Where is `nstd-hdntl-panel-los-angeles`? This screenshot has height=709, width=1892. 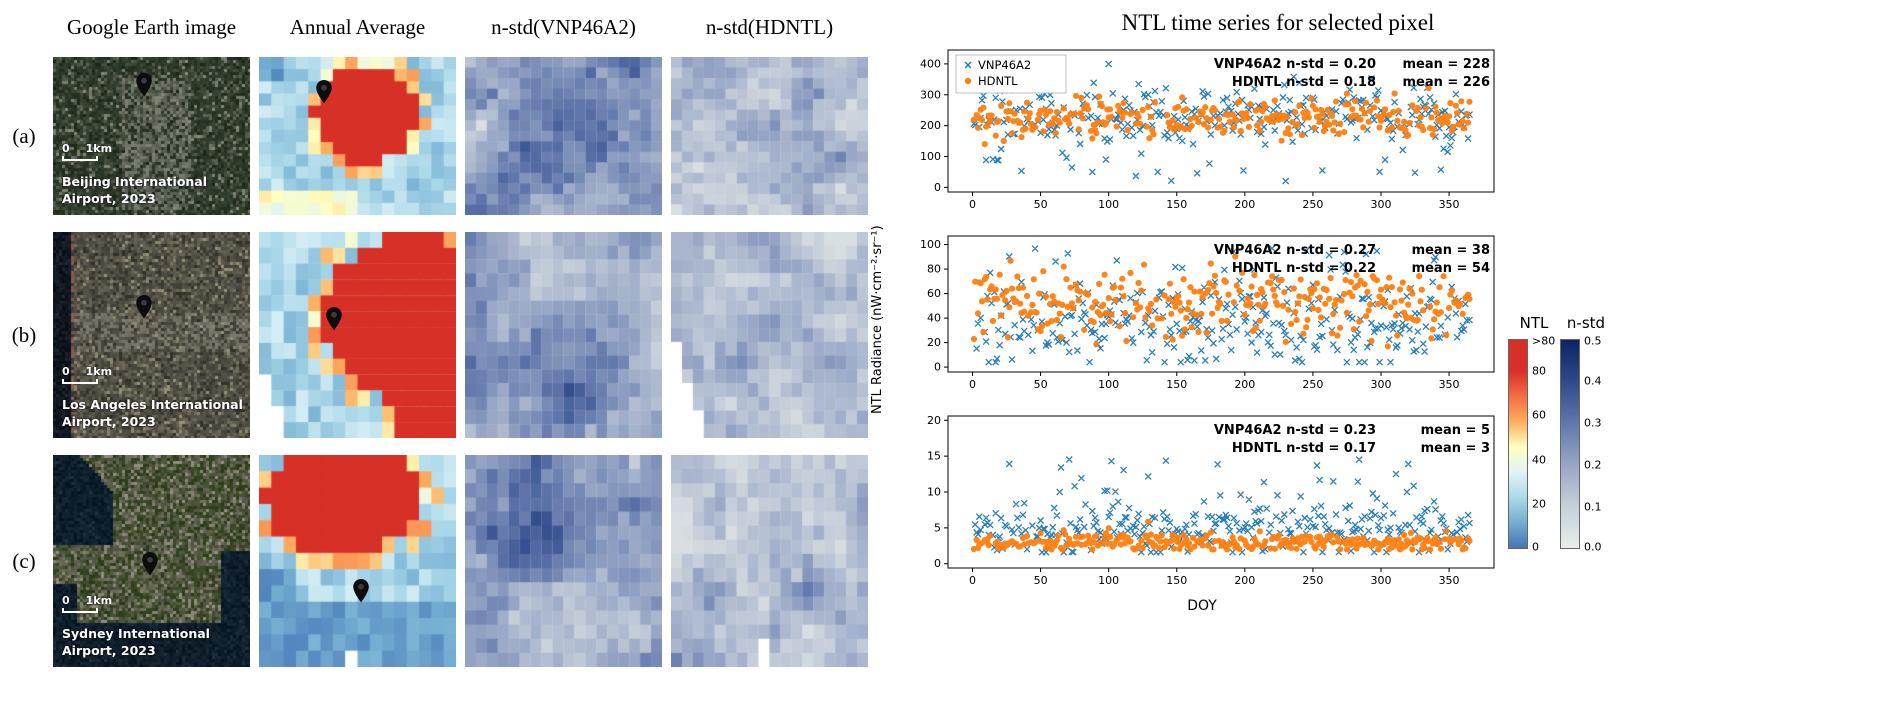 nstd-hdntl-panel-los-angeles is located at coordinates (769, 335).